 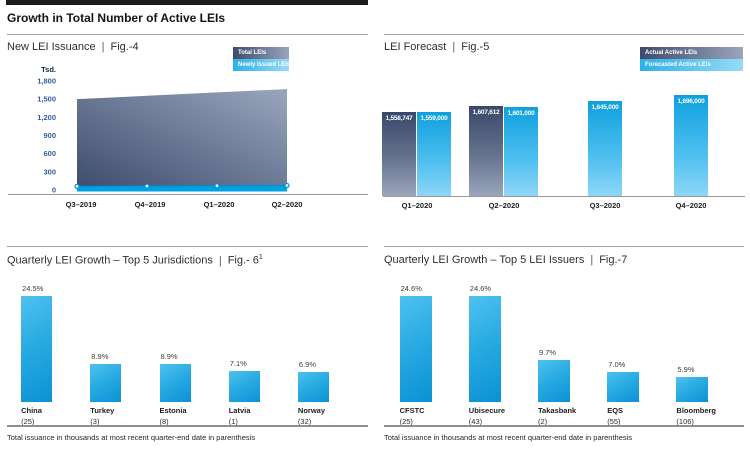 I want to click on category-label: Estonia, so click(x=173, y=410).